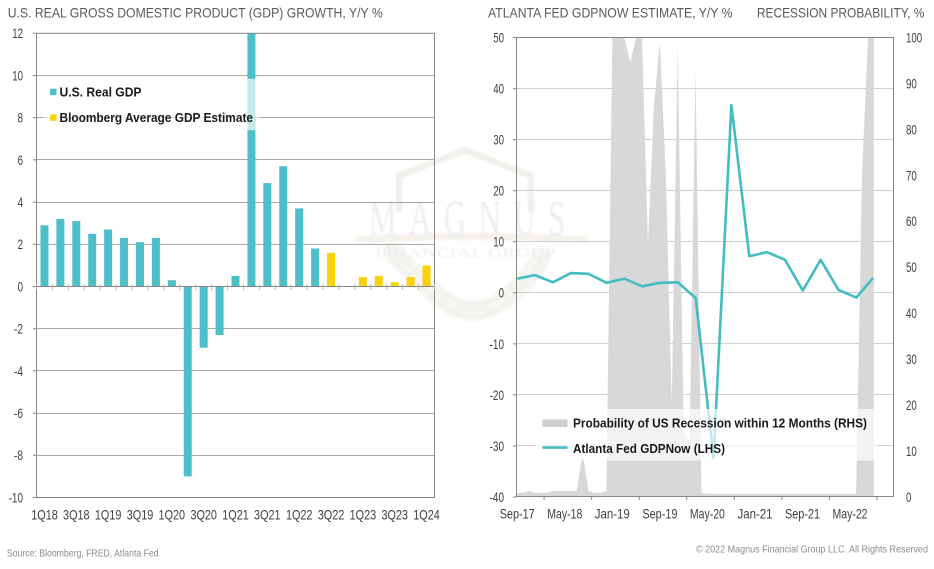 This screenshot has width=934, height=569. I want to click on svg-text: 1Q22, so click(299, 515).